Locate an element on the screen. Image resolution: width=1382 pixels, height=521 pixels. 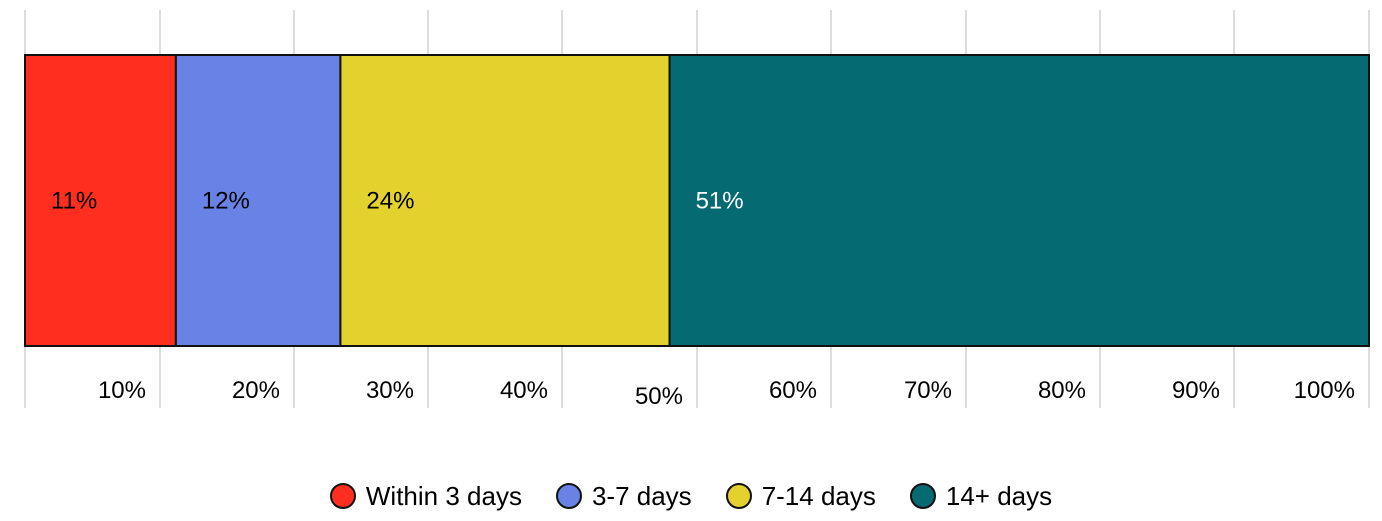
legend-label: 7-14 days is located at coordinates (818, 495).